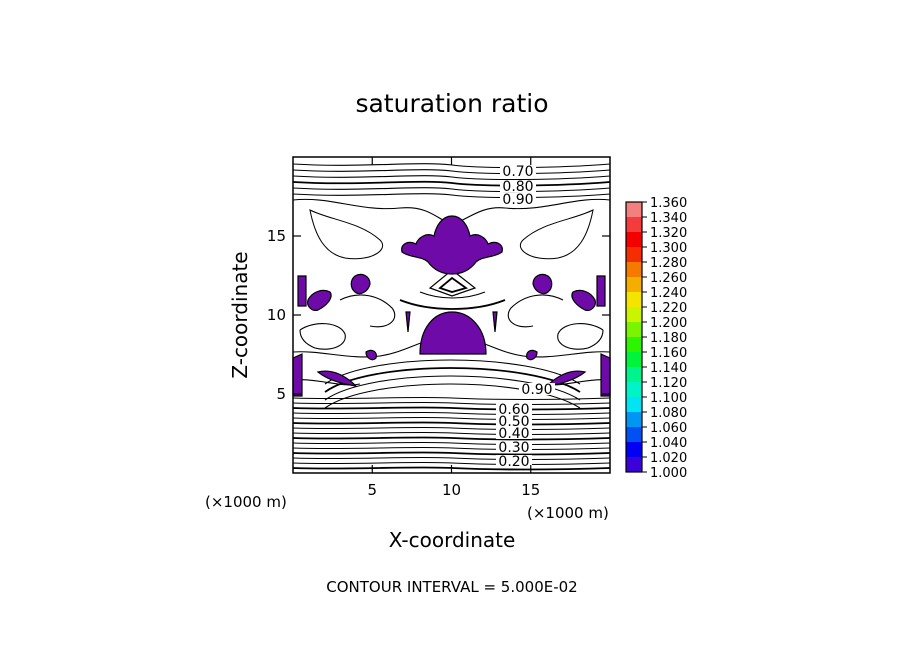  Describe the element at coordinates (451, 306) in the screenshot. I see `supersaturation-regions` at that location.